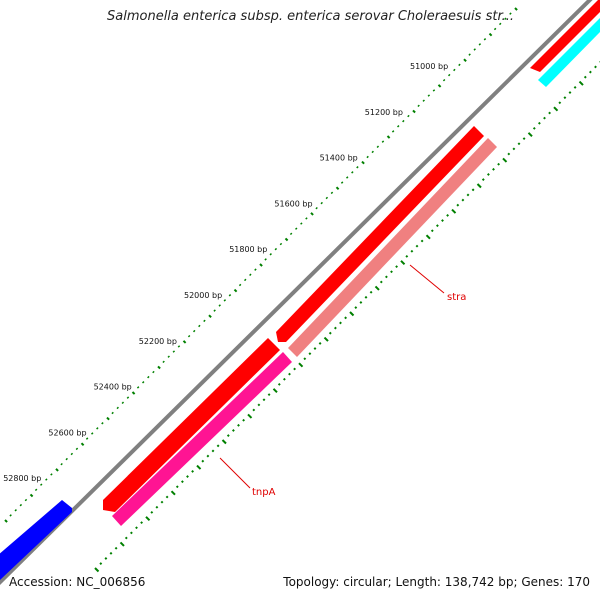  I want to click on stra-pointer, so click(427, 279).